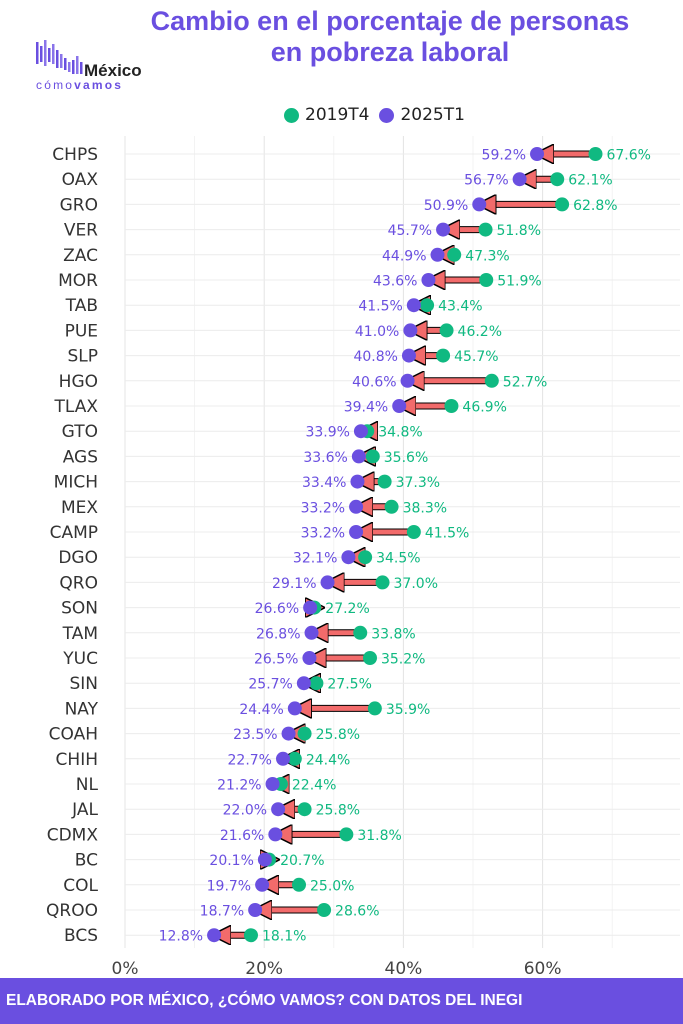  What do you see at coordinates (393, 634) in the screenshot?
I see `data-label-2019-tam: 33.8%` at bounding box center [393, 634].